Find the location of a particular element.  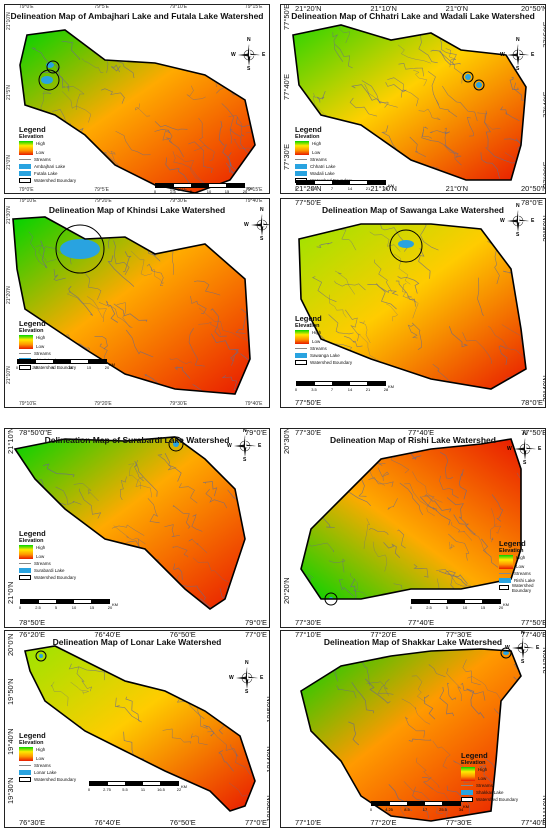

compass-s: S is located at coordinates (518, 69).